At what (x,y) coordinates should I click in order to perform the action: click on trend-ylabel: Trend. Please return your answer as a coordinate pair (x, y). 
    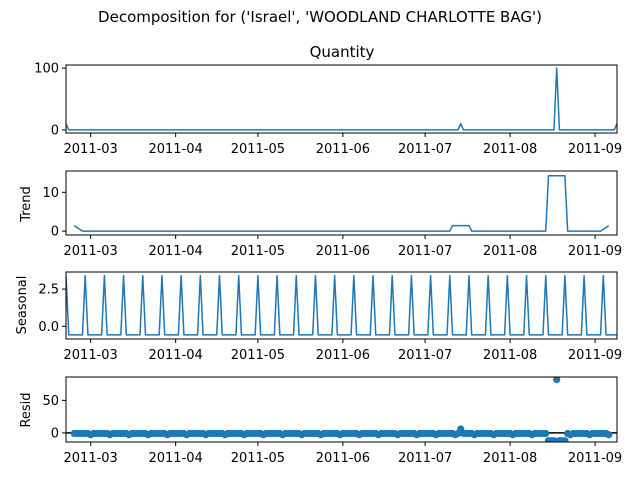
    Looking at the image, I should click on (26, 204).